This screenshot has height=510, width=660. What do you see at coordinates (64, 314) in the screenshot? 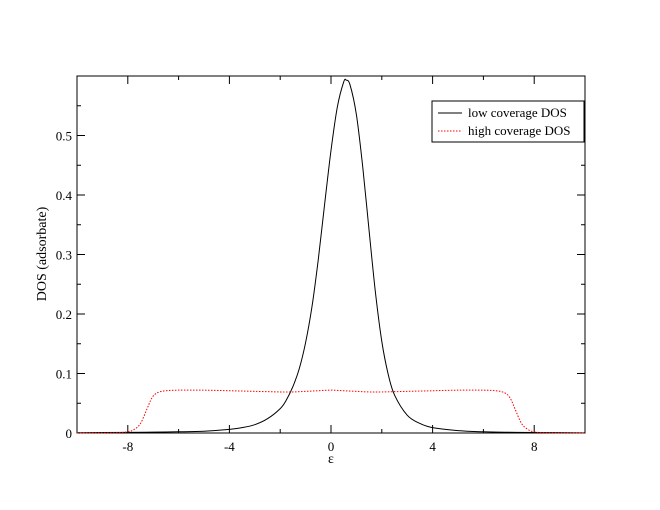
I see `y-tick-label: 0.2` at bounding box center [64, 314].